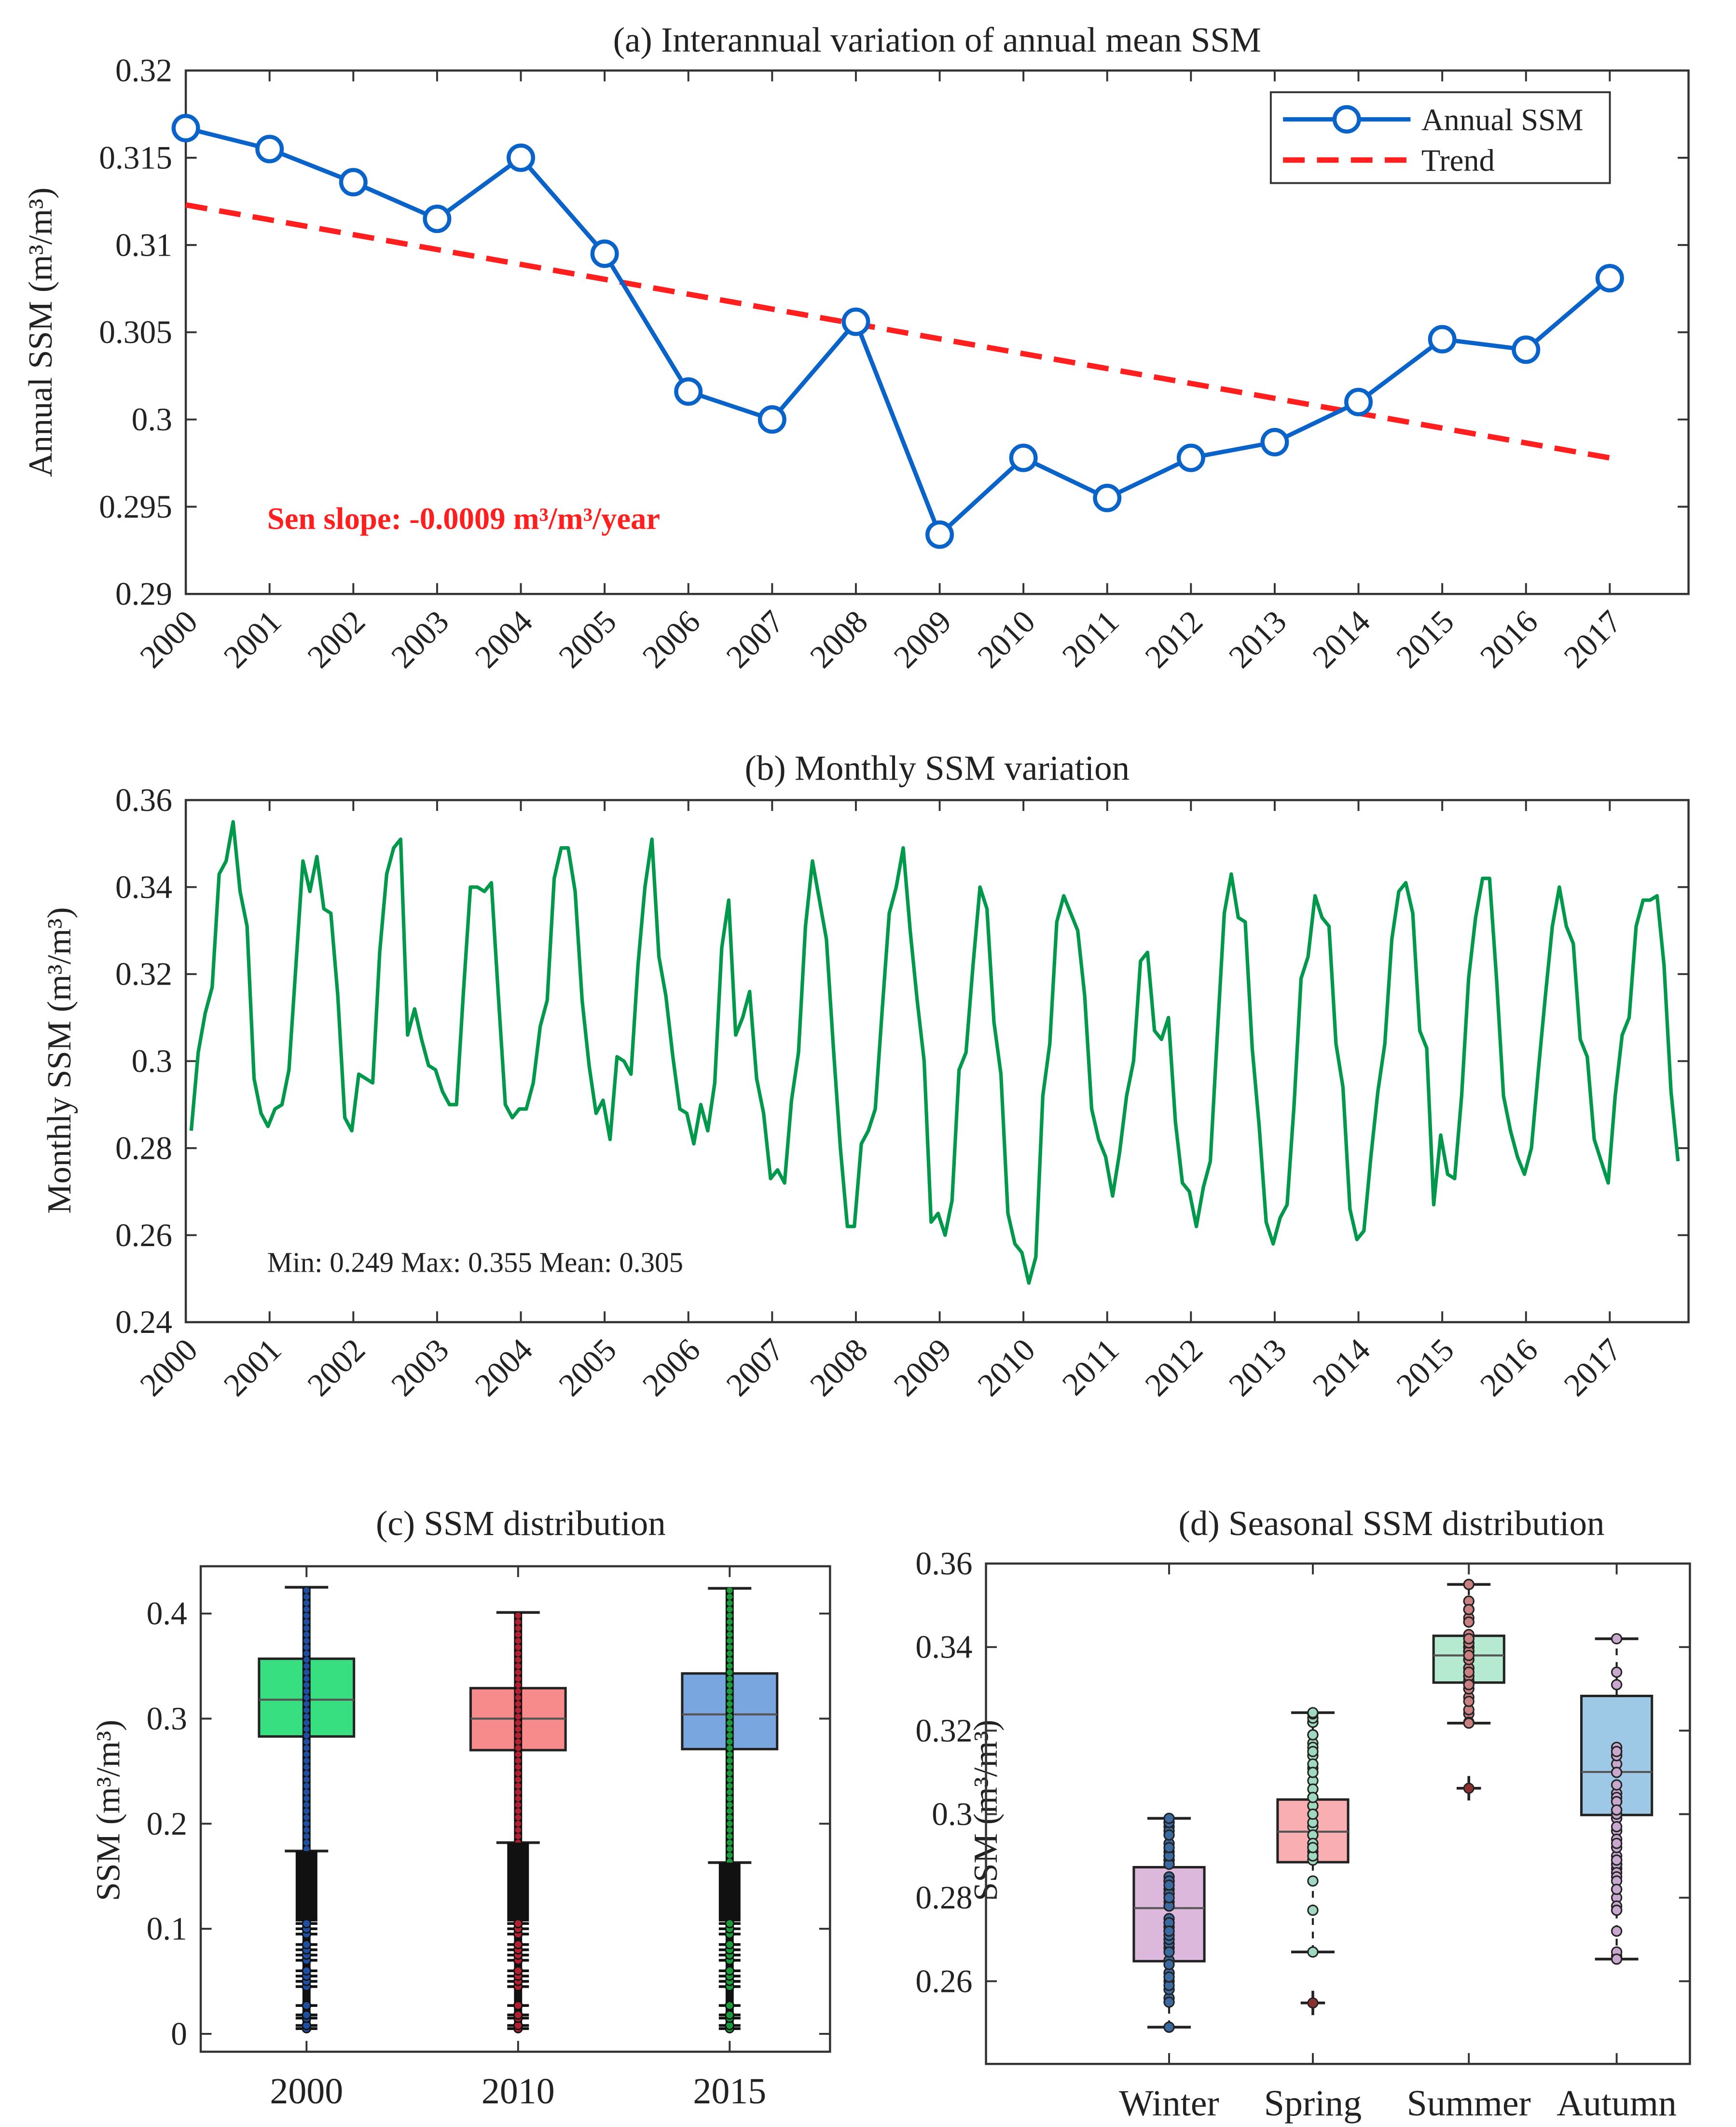  Describe the element at coordinates (136, 158) in the screenshot. I see `panel-a-ytick-label: 0.315` at that location.